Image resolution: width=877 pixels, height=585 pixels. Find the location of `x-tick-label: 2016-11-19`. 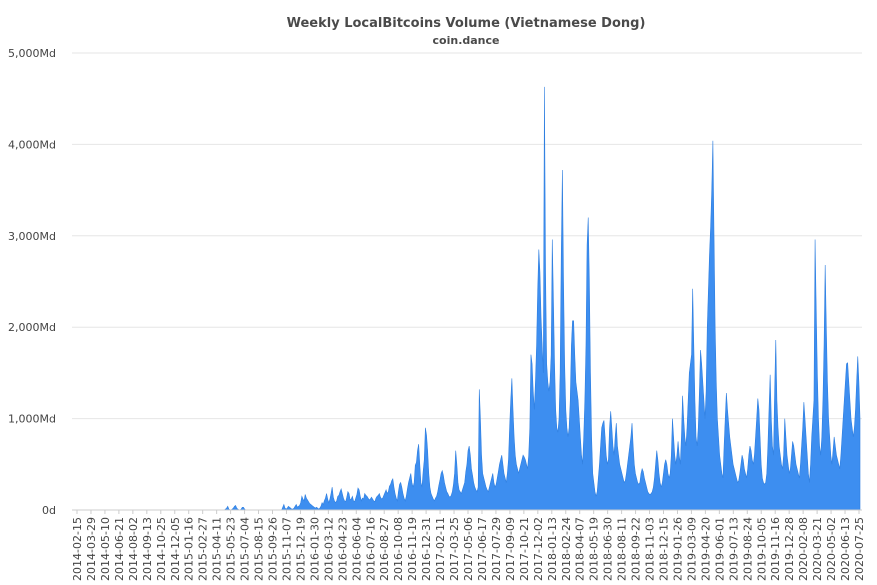

x-tick-label: 2016-11-19 is located at coordinates (412, 549).